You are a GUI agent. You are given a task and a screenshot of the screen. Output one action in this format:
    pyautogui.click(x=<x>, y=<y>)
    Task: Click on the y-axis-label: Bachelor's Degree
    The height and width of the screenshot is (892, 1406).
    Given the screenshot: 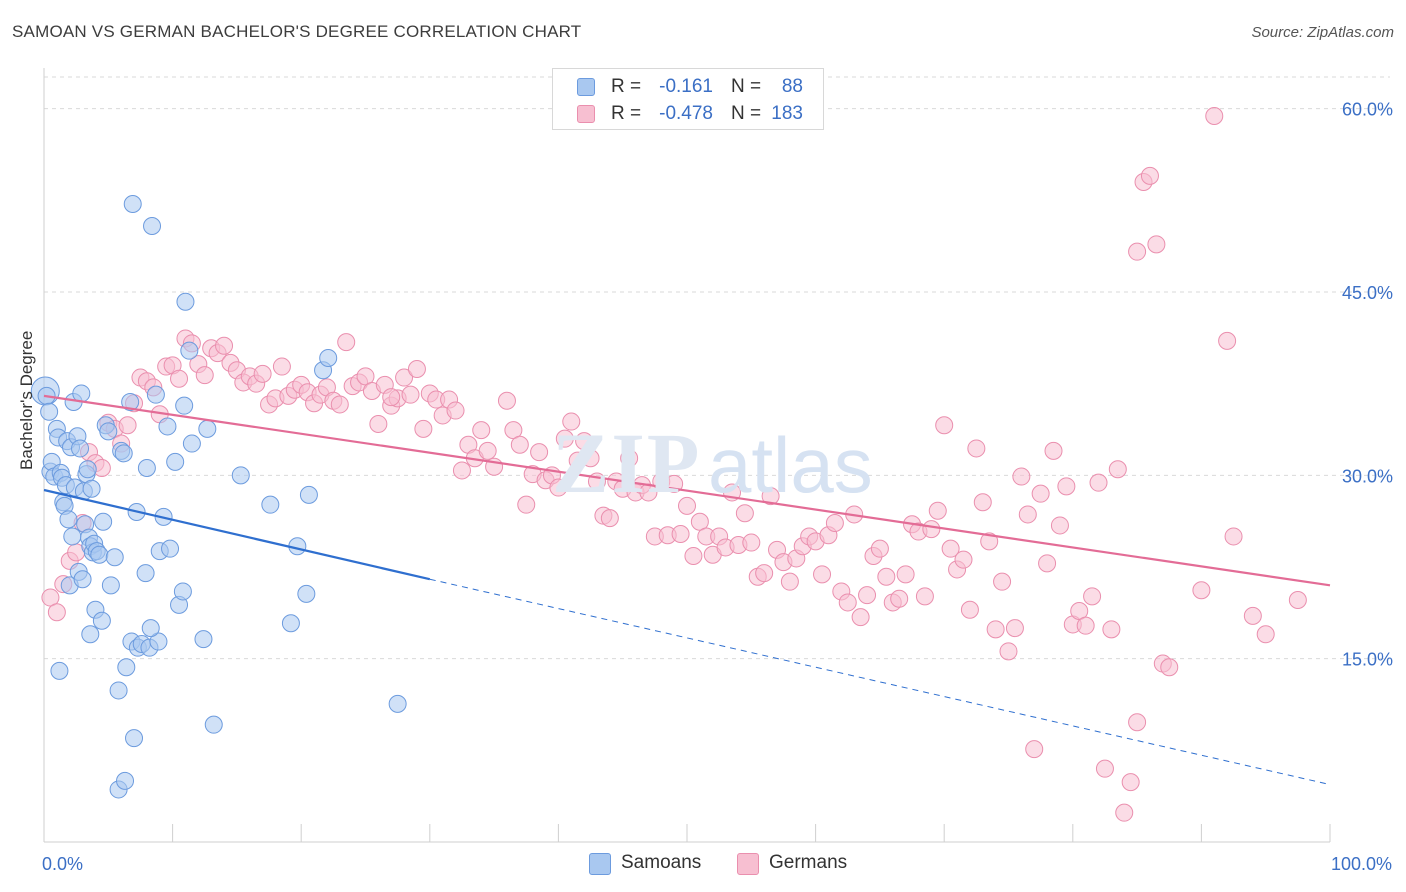 What is the action you would take?
    pyautogui.click(x=26, y=400)
    